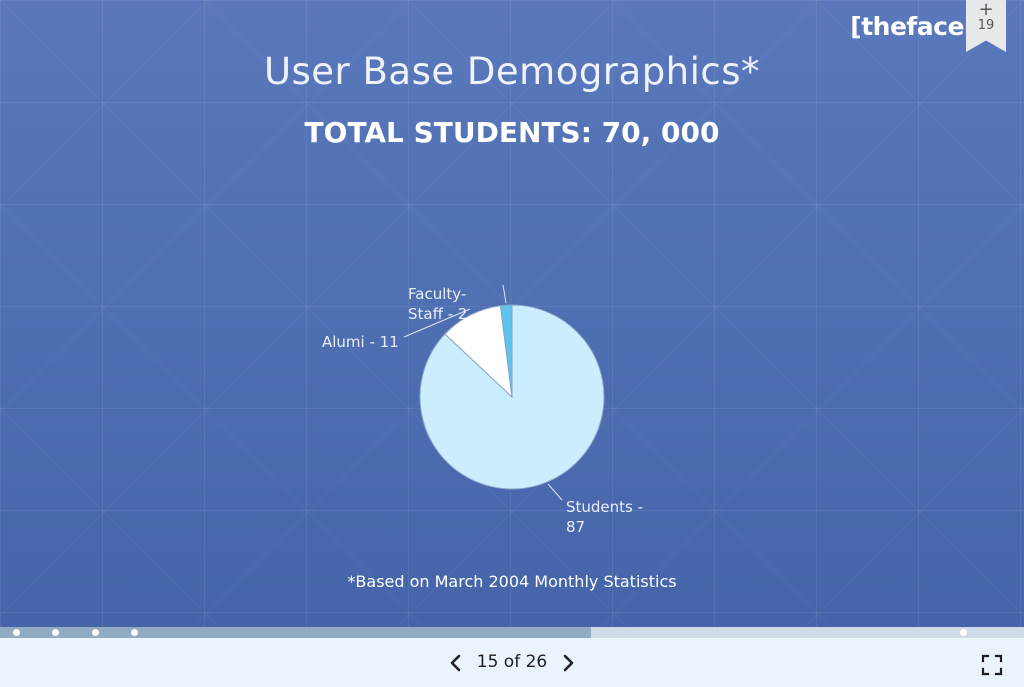 The height and width of the screenshot is (687, 1024). I want to click on label-alumni: Alumi - 11, so click(360, 342).